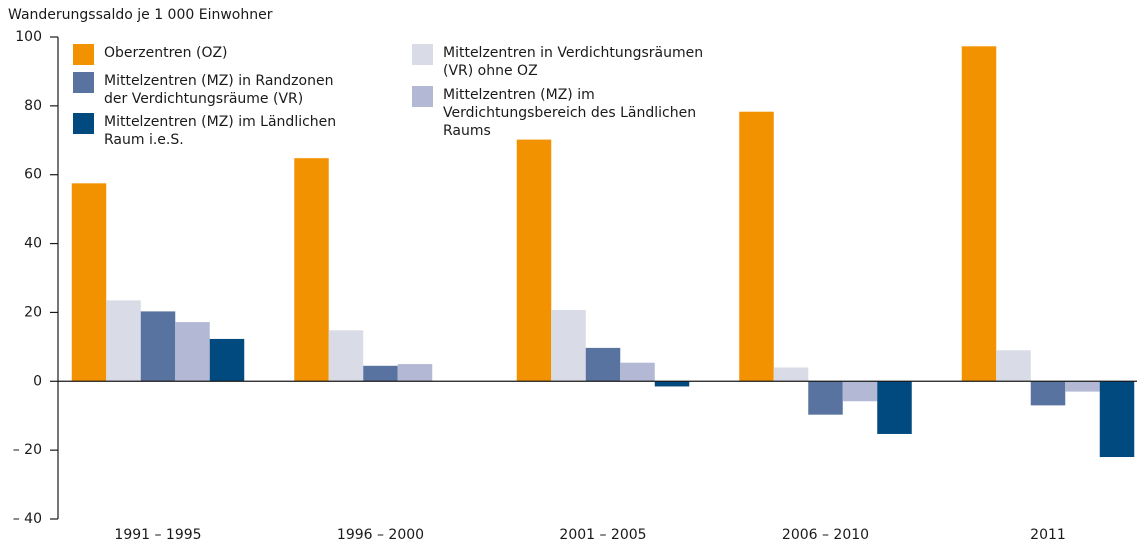 This screenshot has height=544, width=1137. What do you see at coordinates (27, 519) in the screenshot?
I see `y-tick-label: – 40` at bounding box center [27, 519].